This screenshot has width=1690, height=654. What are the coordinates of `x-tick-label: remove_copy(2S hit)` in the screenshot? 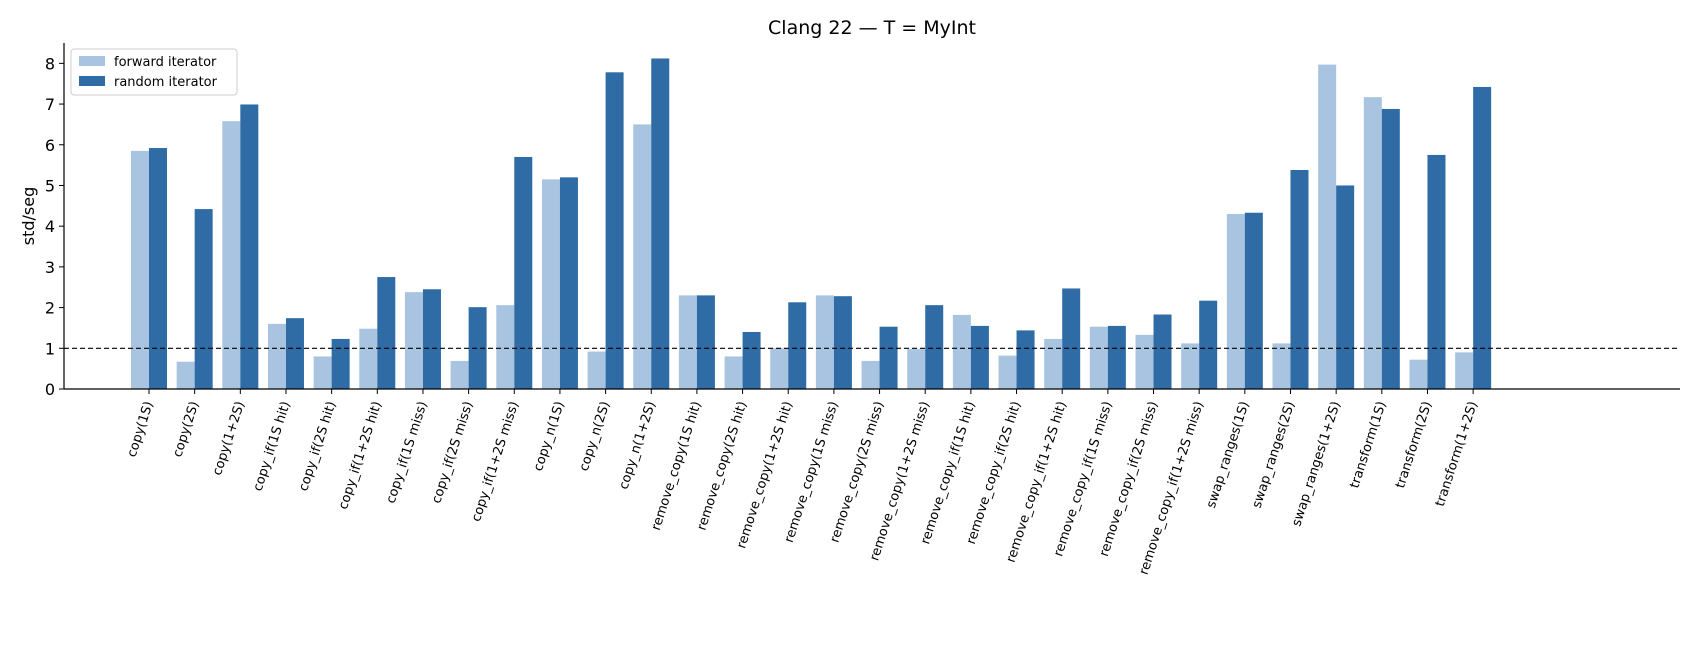 It's located at (723, 466).